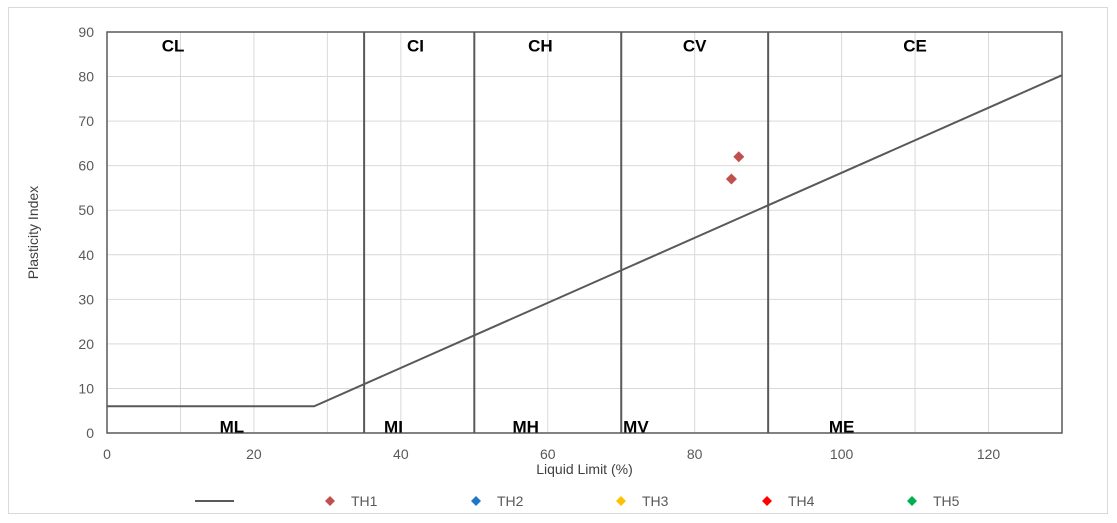  Describe the element at coordinates (526, 426) in the screenshot. I see `zone-label-mh: MH` at that location.